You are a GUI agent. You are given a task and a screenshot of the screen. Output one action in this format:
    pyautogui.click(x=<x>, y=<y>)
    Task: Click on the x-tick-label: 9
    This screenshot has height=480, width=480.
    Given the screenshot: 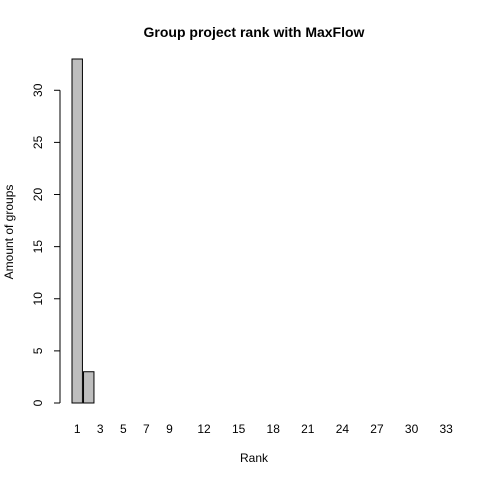 What is the action you would take?
    pyautogui.click(x=169, y=429)
    